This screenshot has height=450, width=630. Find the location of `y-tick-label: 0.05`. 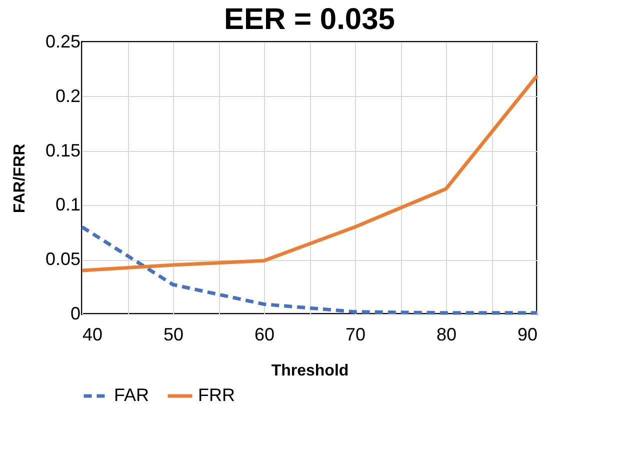

y-tick-label: 0.05 is located at coordinates (62, 259).